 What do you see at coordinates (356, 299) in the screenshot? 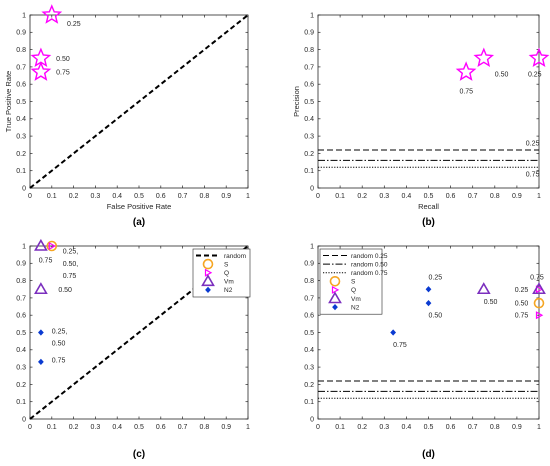
I see `legend-label: Vm` at bounding box center [356, 299].